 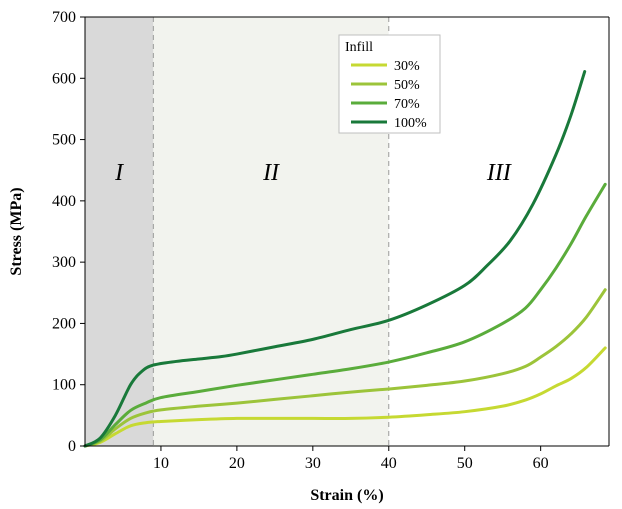 I want to click on y-axis-ticks: 0 100 200 300 400 500 600 700, so click(x=68, y=232).